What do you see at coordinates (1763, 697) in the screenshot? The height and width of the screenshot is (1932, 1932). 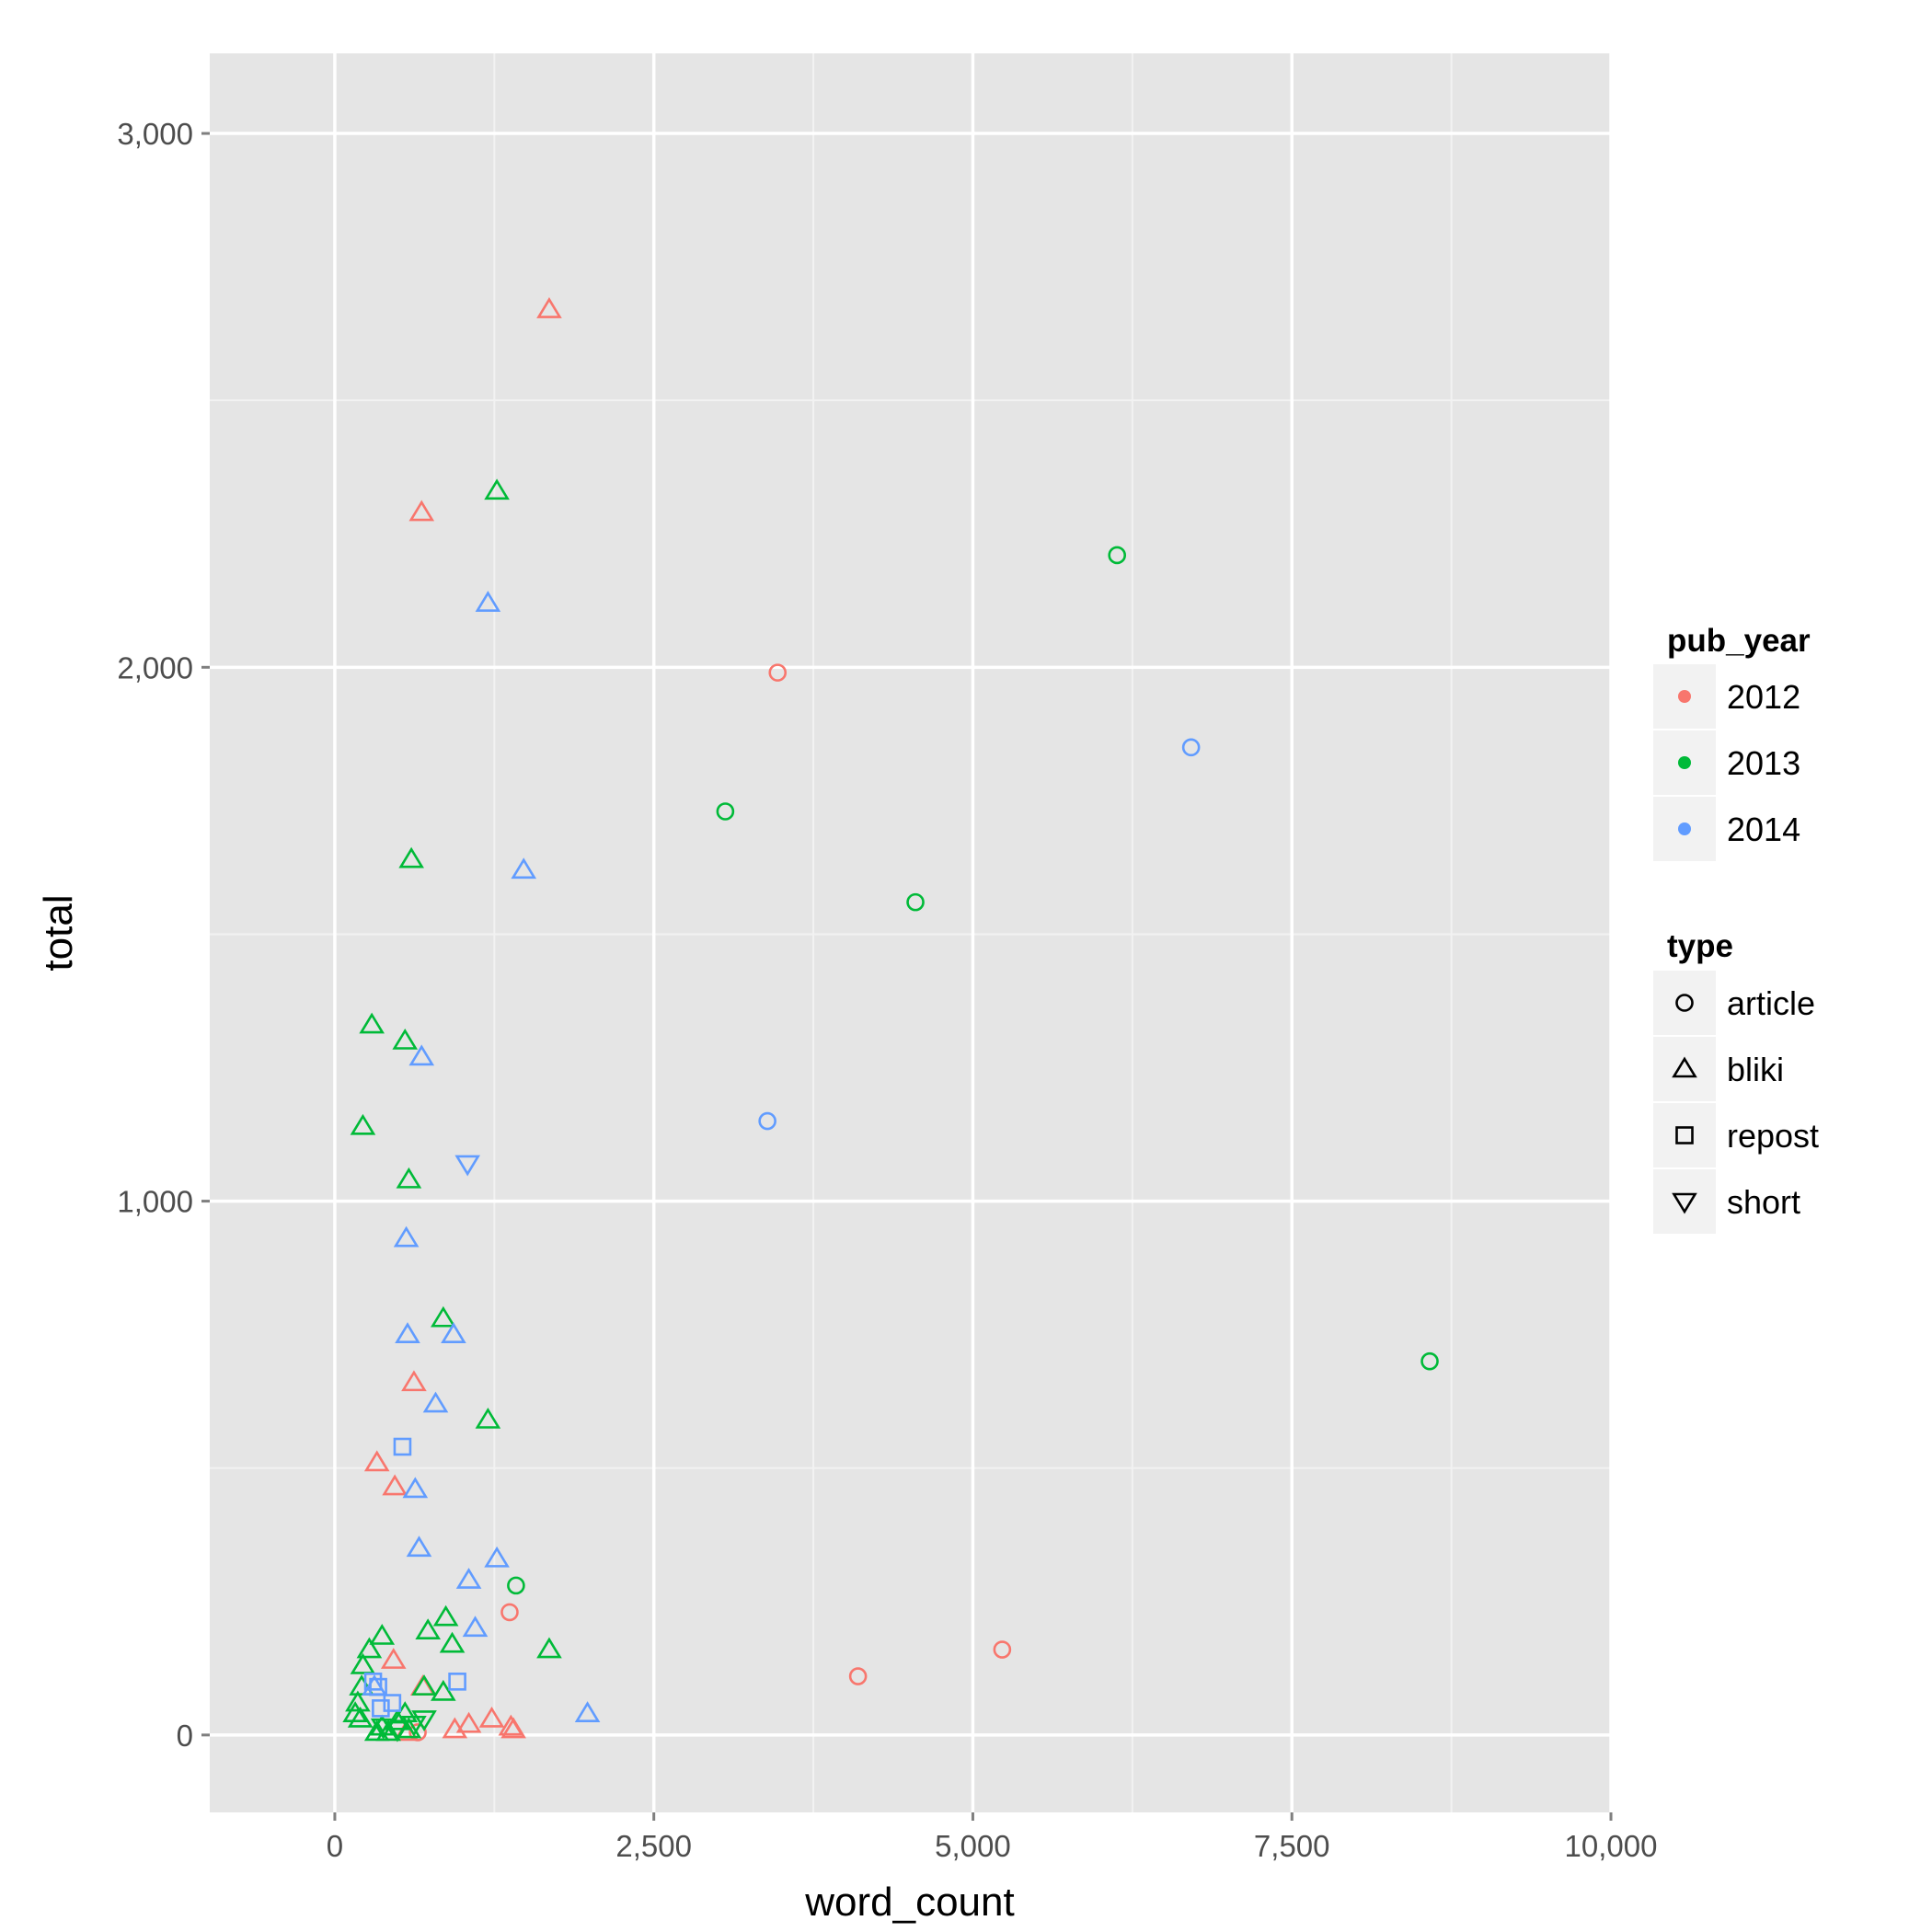 I see `legend-label-2012: 2012` at bounding box center [1763, 697].